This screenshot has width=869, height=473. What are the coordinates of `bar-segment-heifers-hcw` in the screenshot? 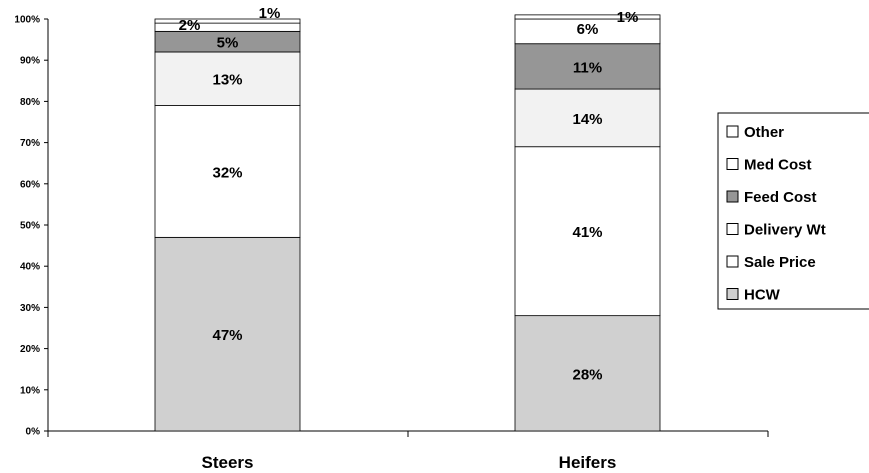 It's located at (587, 373).